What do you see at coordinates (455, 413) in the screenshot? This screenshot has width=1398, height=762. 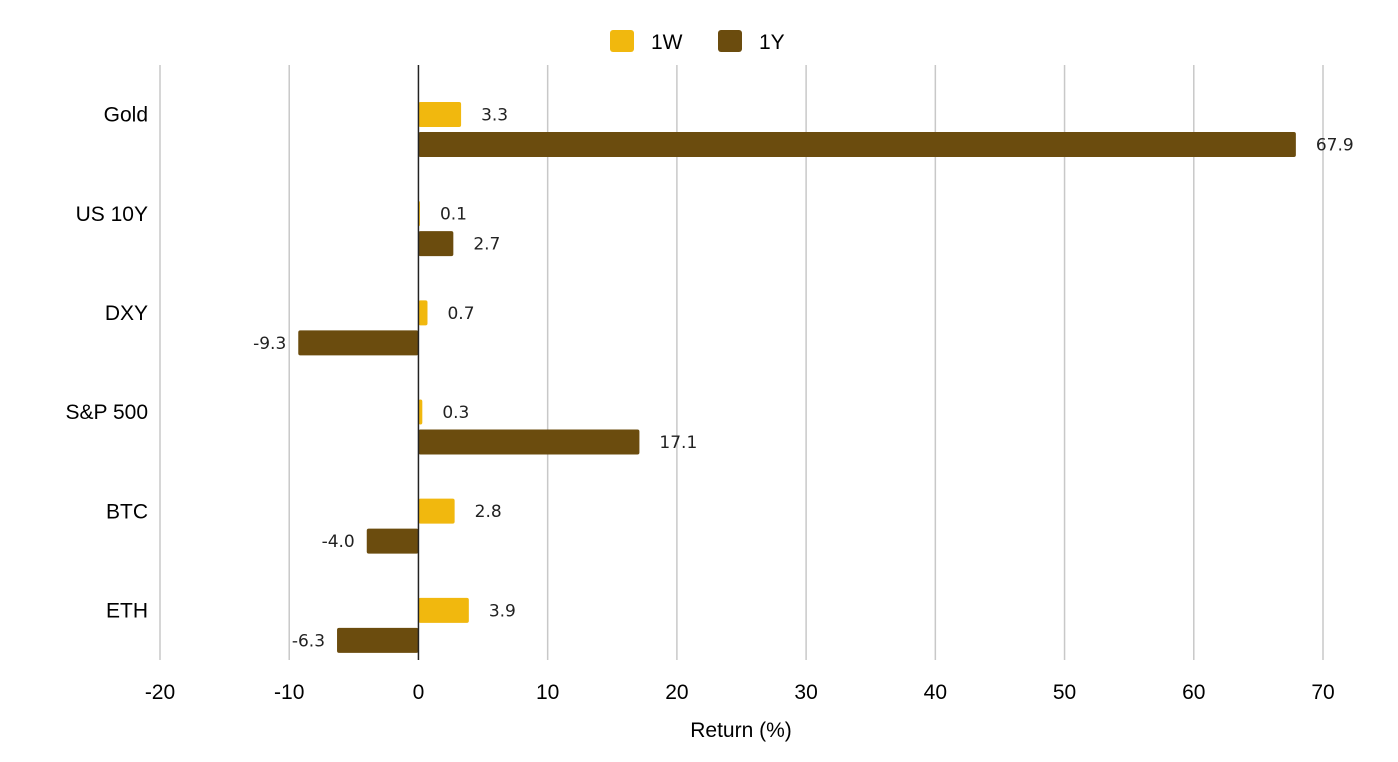 I see `data-label: 0.3` at bounding box center [455, 413].